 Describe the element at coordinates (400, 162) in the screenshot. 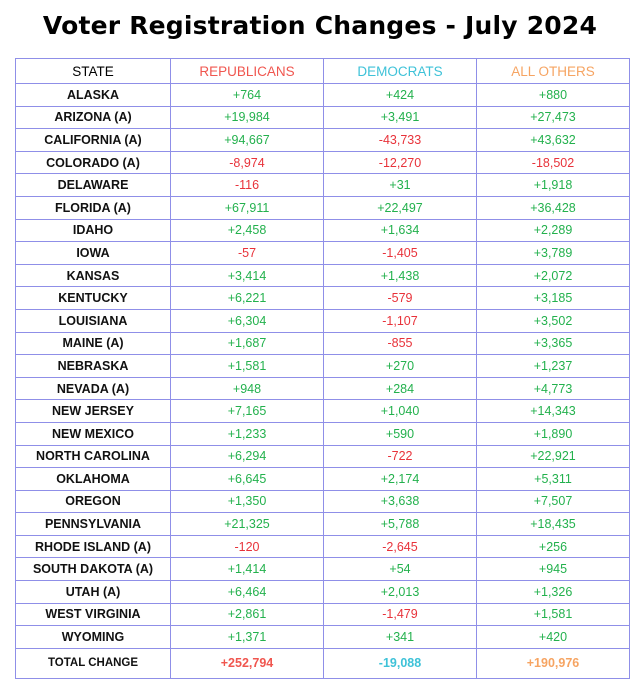

I see `democrats-cell: -12,270` at that location.